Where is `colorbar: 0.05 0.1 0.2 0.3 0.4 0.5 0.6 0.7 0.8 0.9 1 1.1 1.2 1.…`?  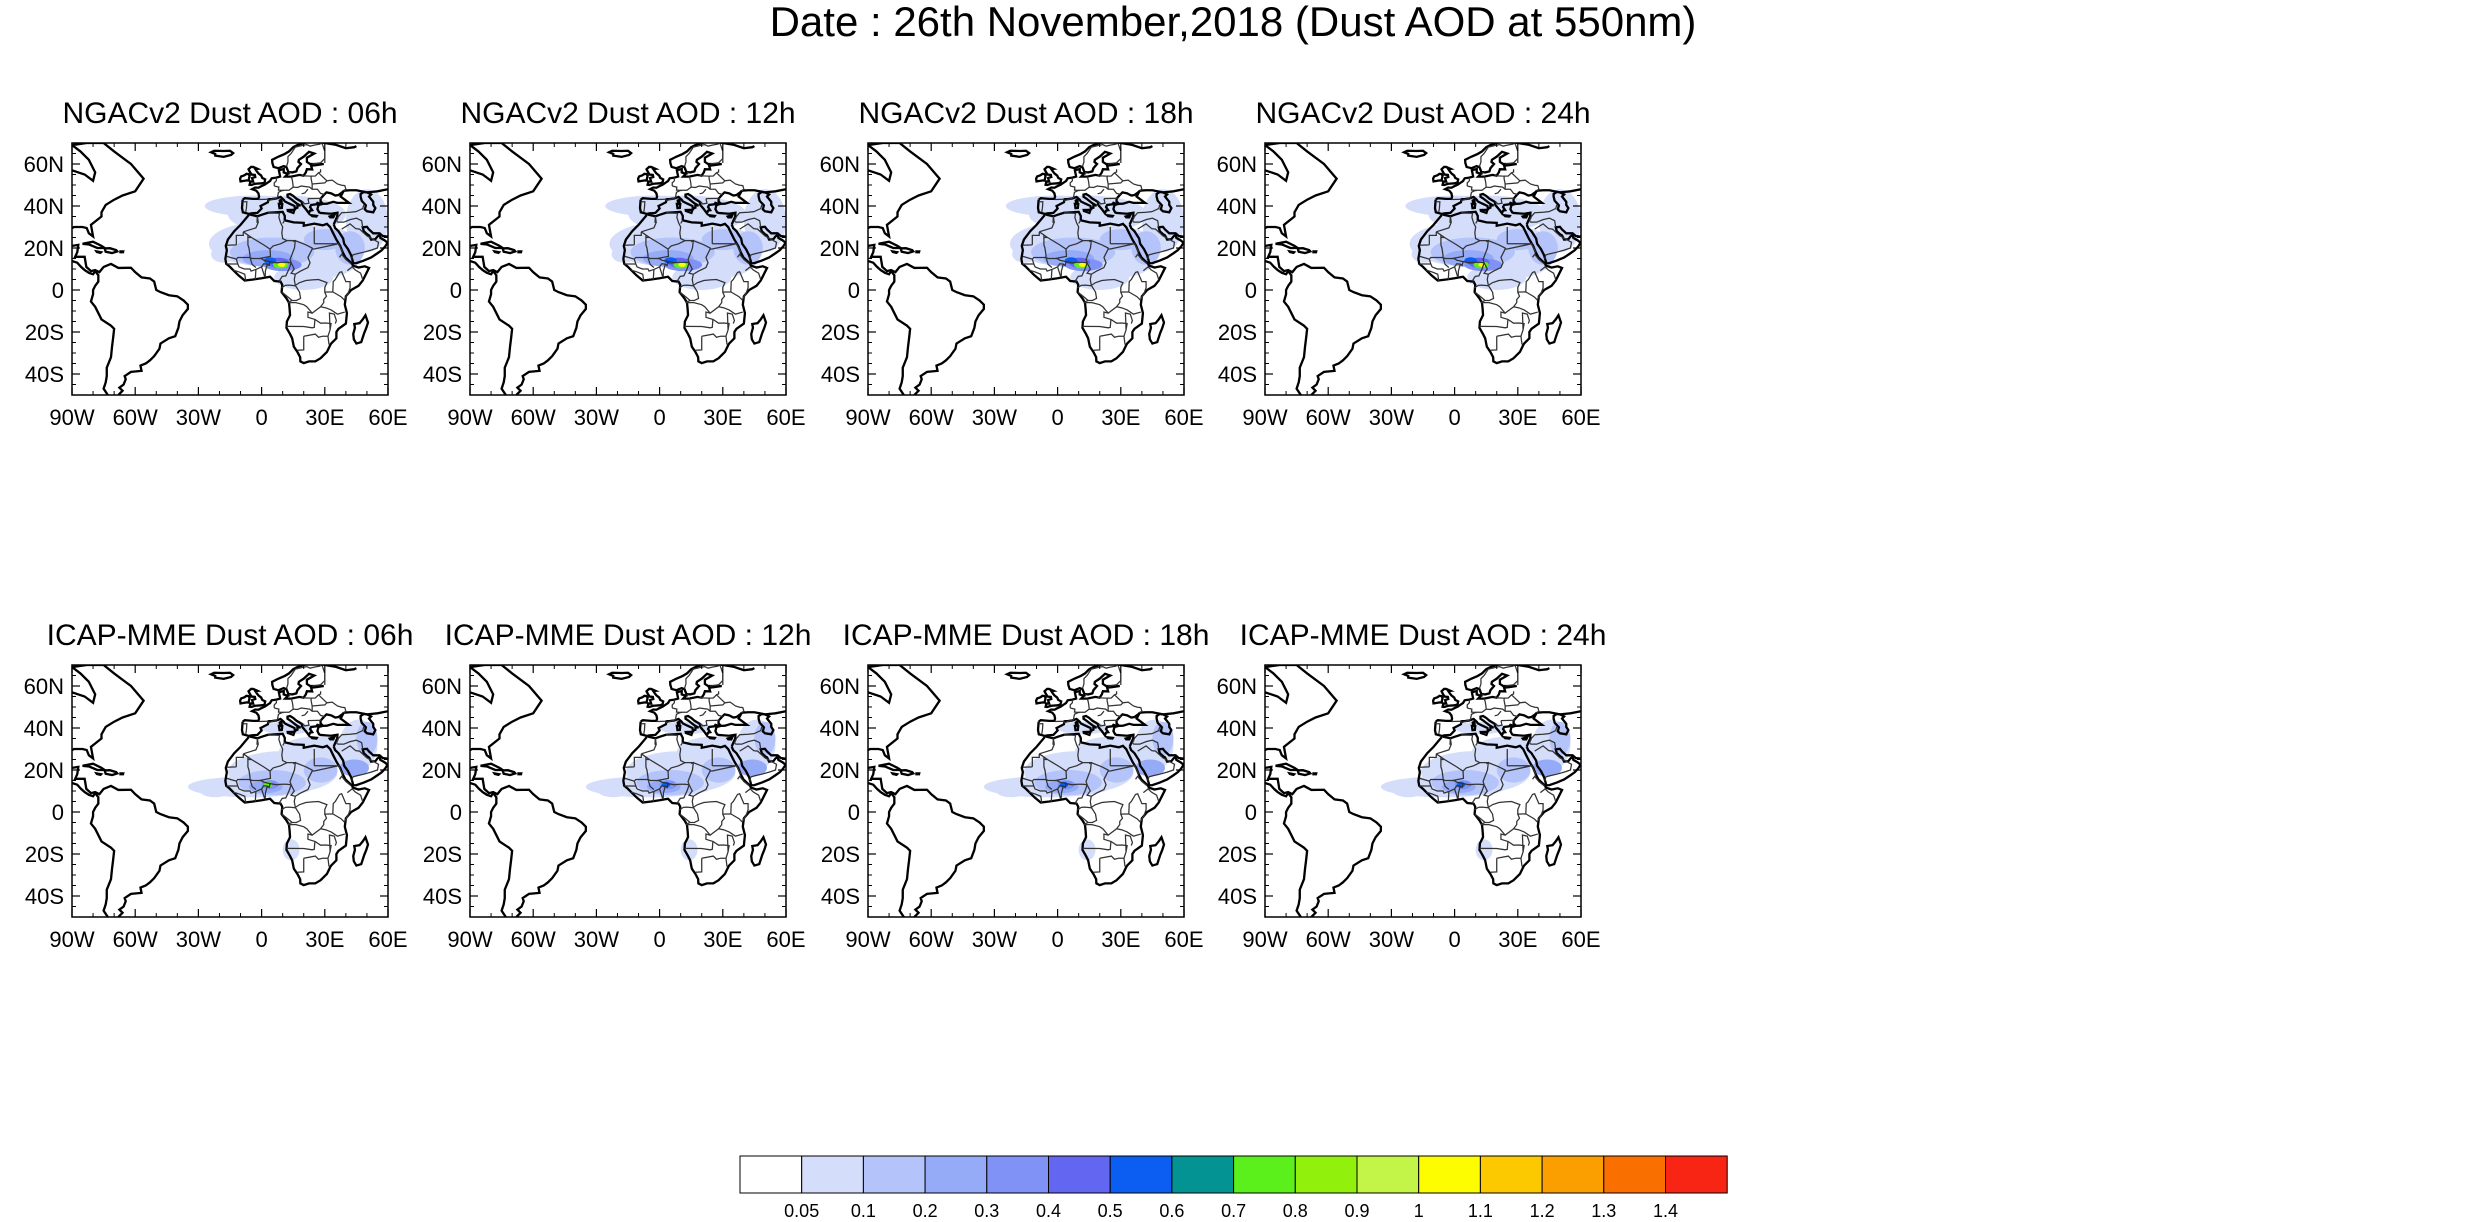 colorbar: 0.05 0.1 0.2 0.3 0.4 0.5 0.6 0.7 0.8 0.9 1 1.1 1.2 1.… is located at coordinates (1233, 1188).